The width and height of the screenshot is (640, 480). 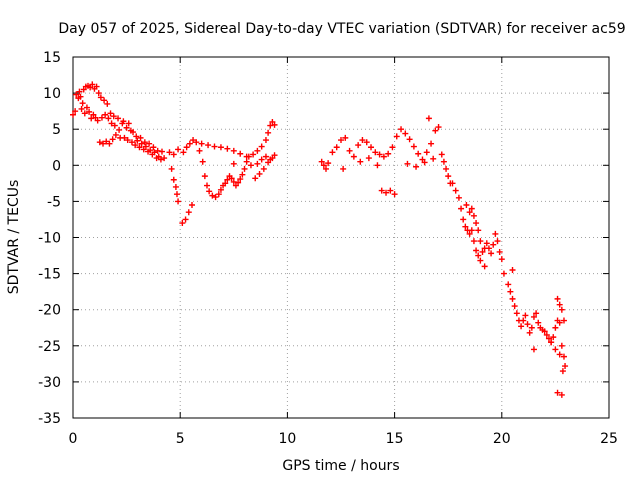 What do you see at coordinates (49, 383) in the screenshot?
I see `y-tick-label: -30` at bounding box center [49, 383].